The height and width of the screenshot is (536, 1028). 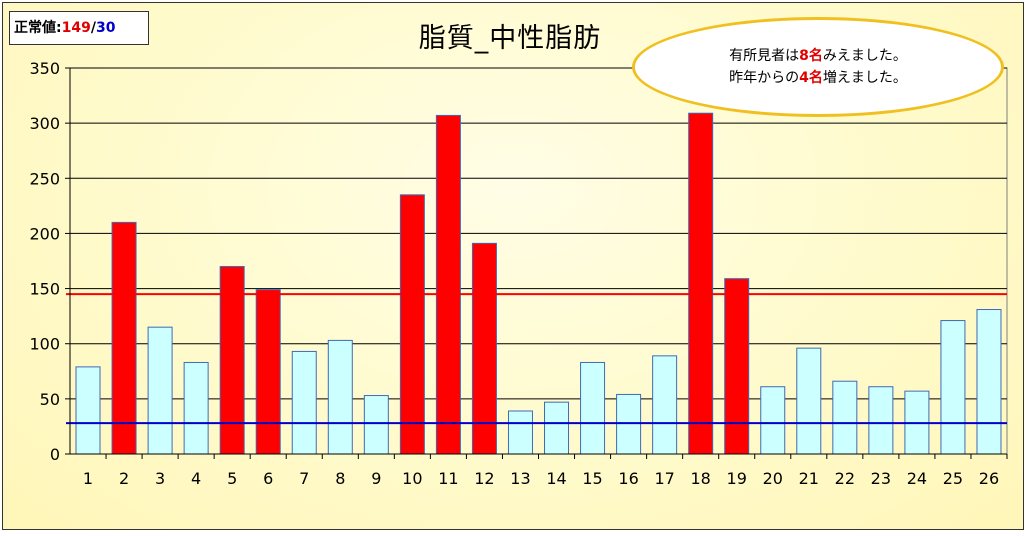 What do you see at coordinates (55, 454) in the screenshot?
I see `y-tick-label-0: 0` at bounding box center [55, 454].